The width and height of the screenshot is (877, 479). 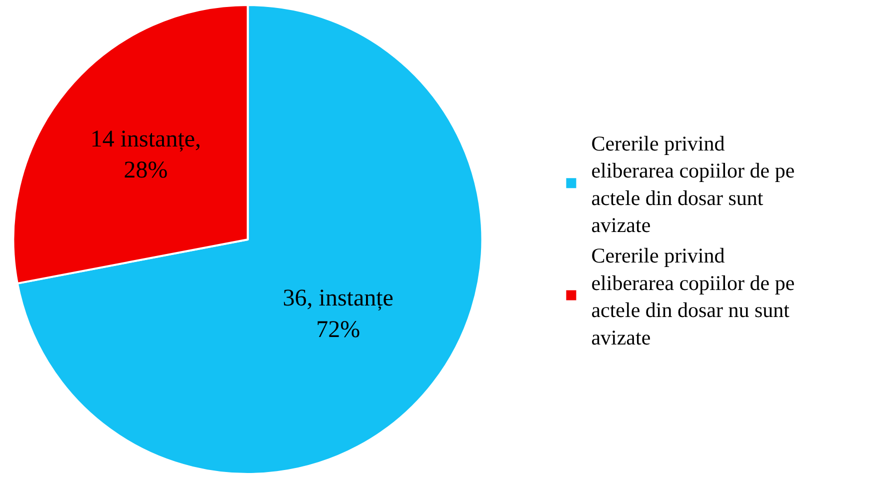 I want to click on data-label: 36, instanțe 72%, so click(x=338, y=314).